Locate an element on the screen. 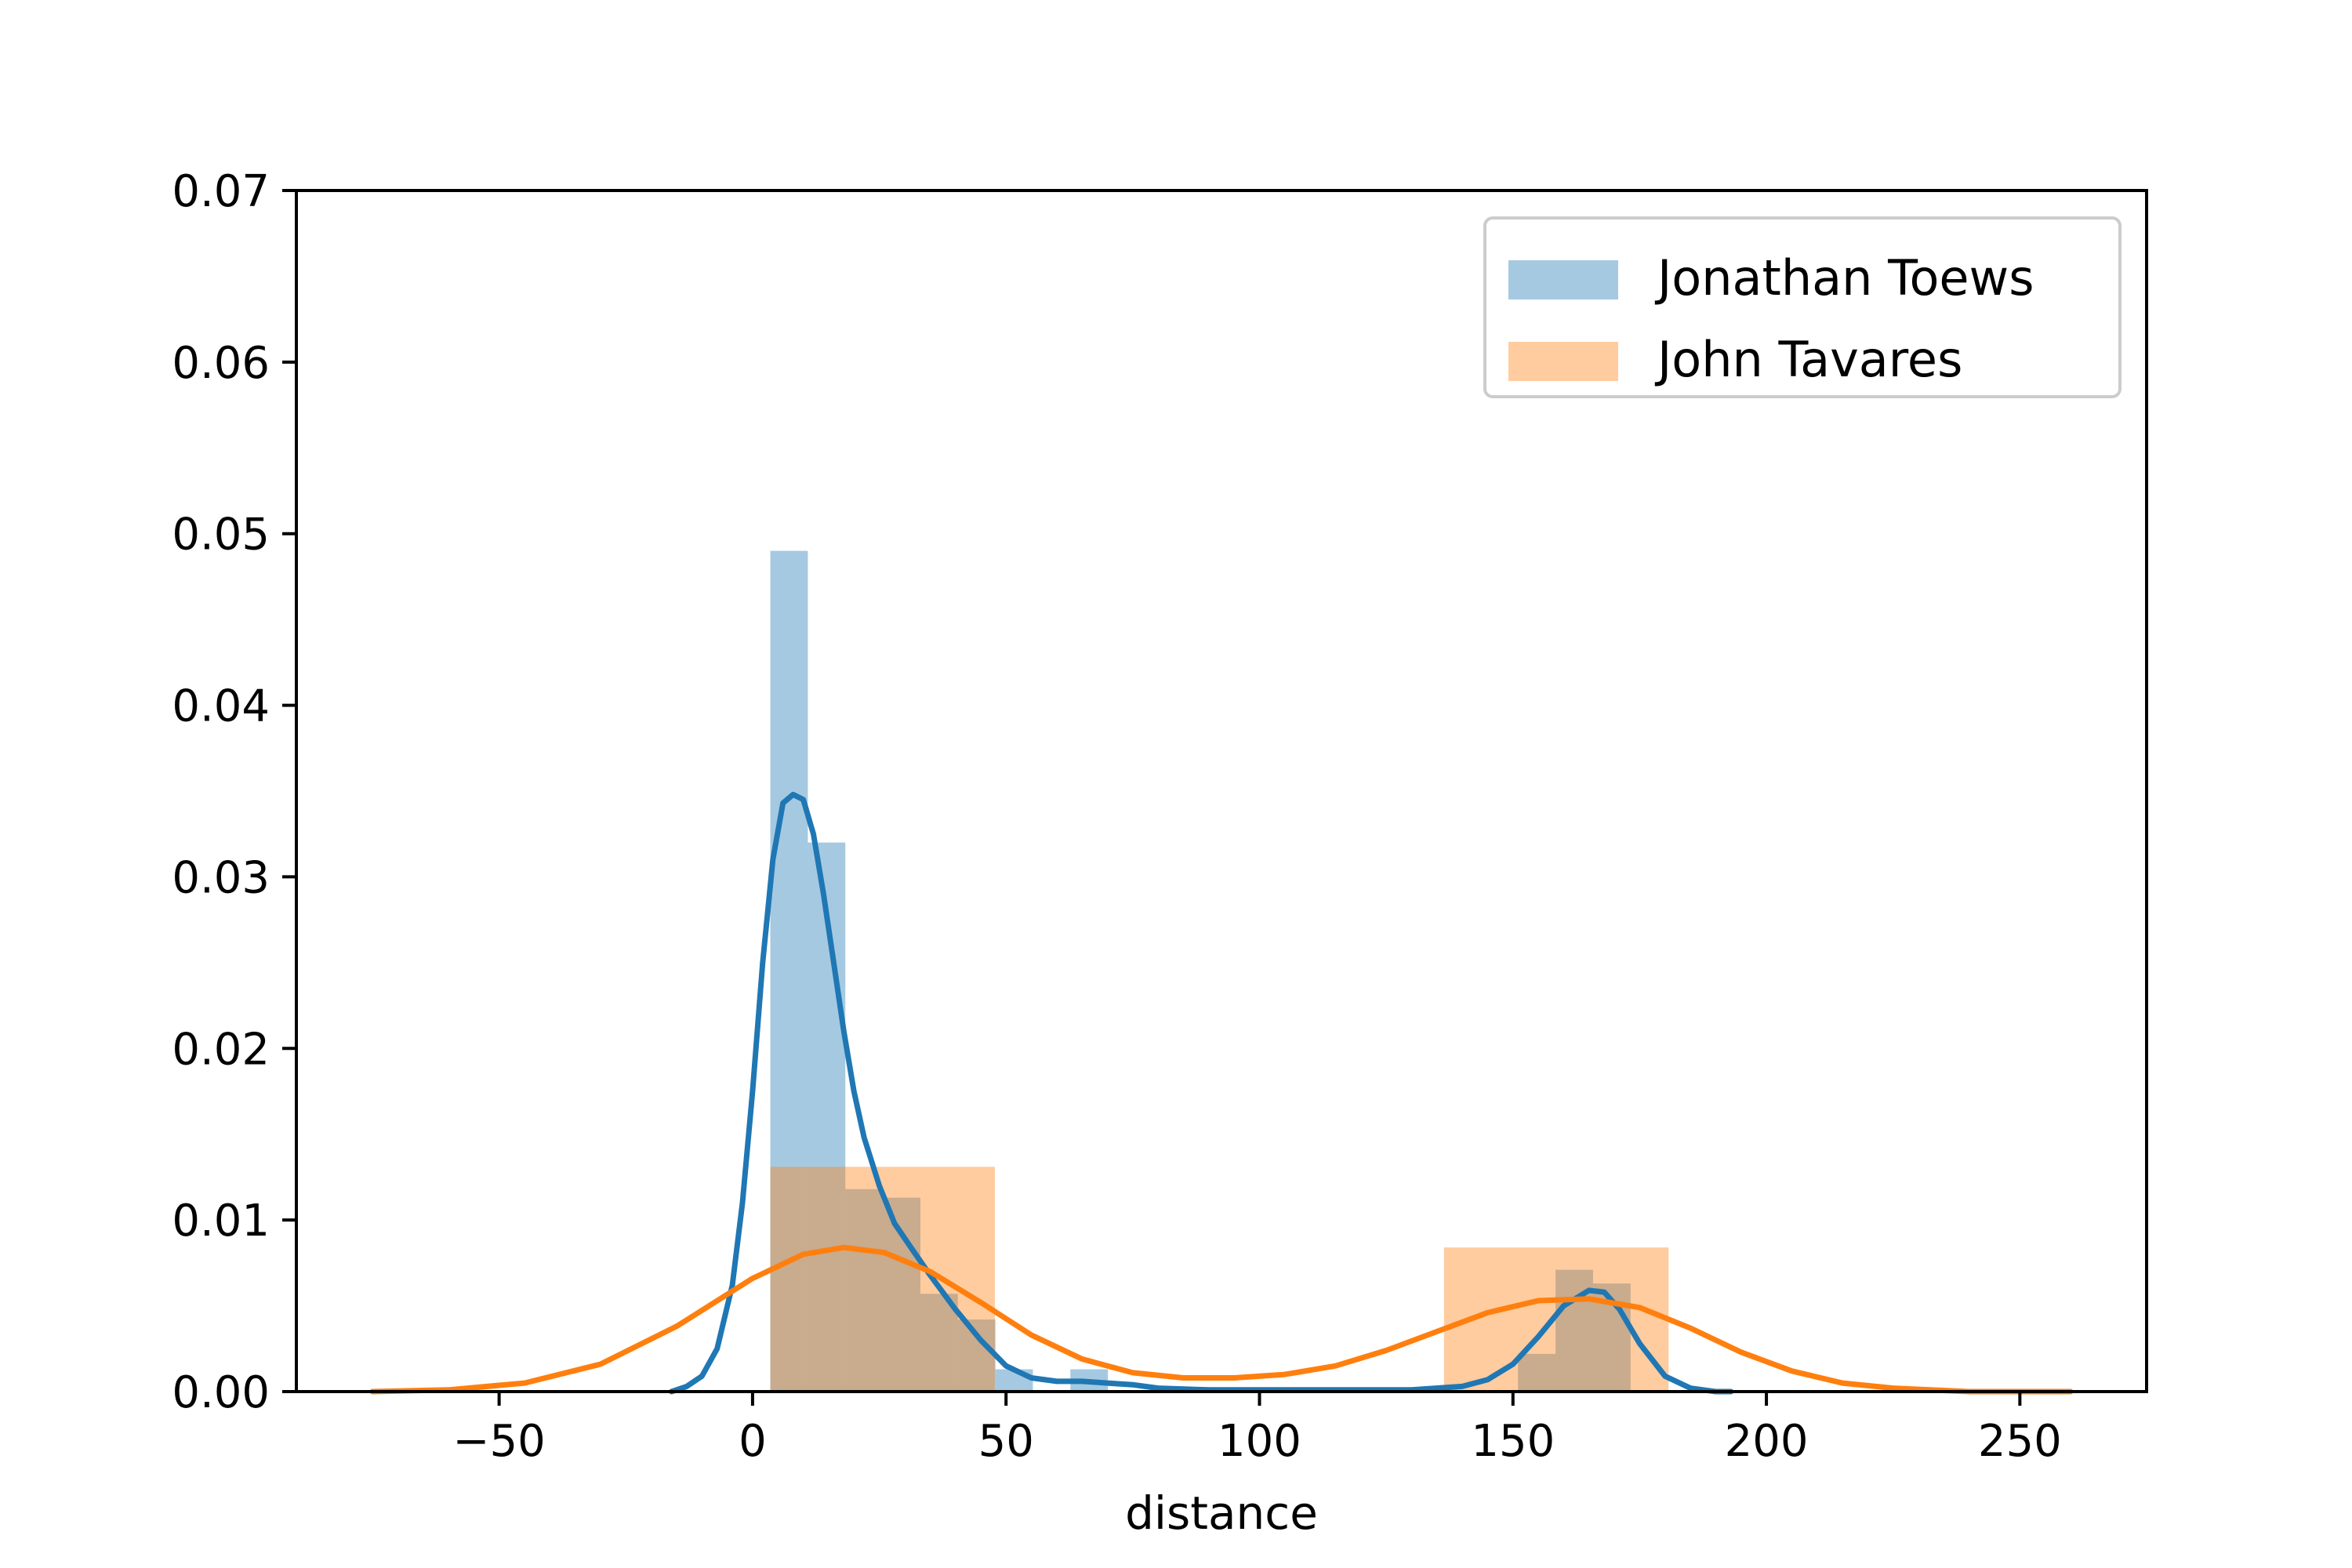 The height and width of the screenshot is (1568, 2352). x-tick-label: 0 is located at coordinates (753, 1441).